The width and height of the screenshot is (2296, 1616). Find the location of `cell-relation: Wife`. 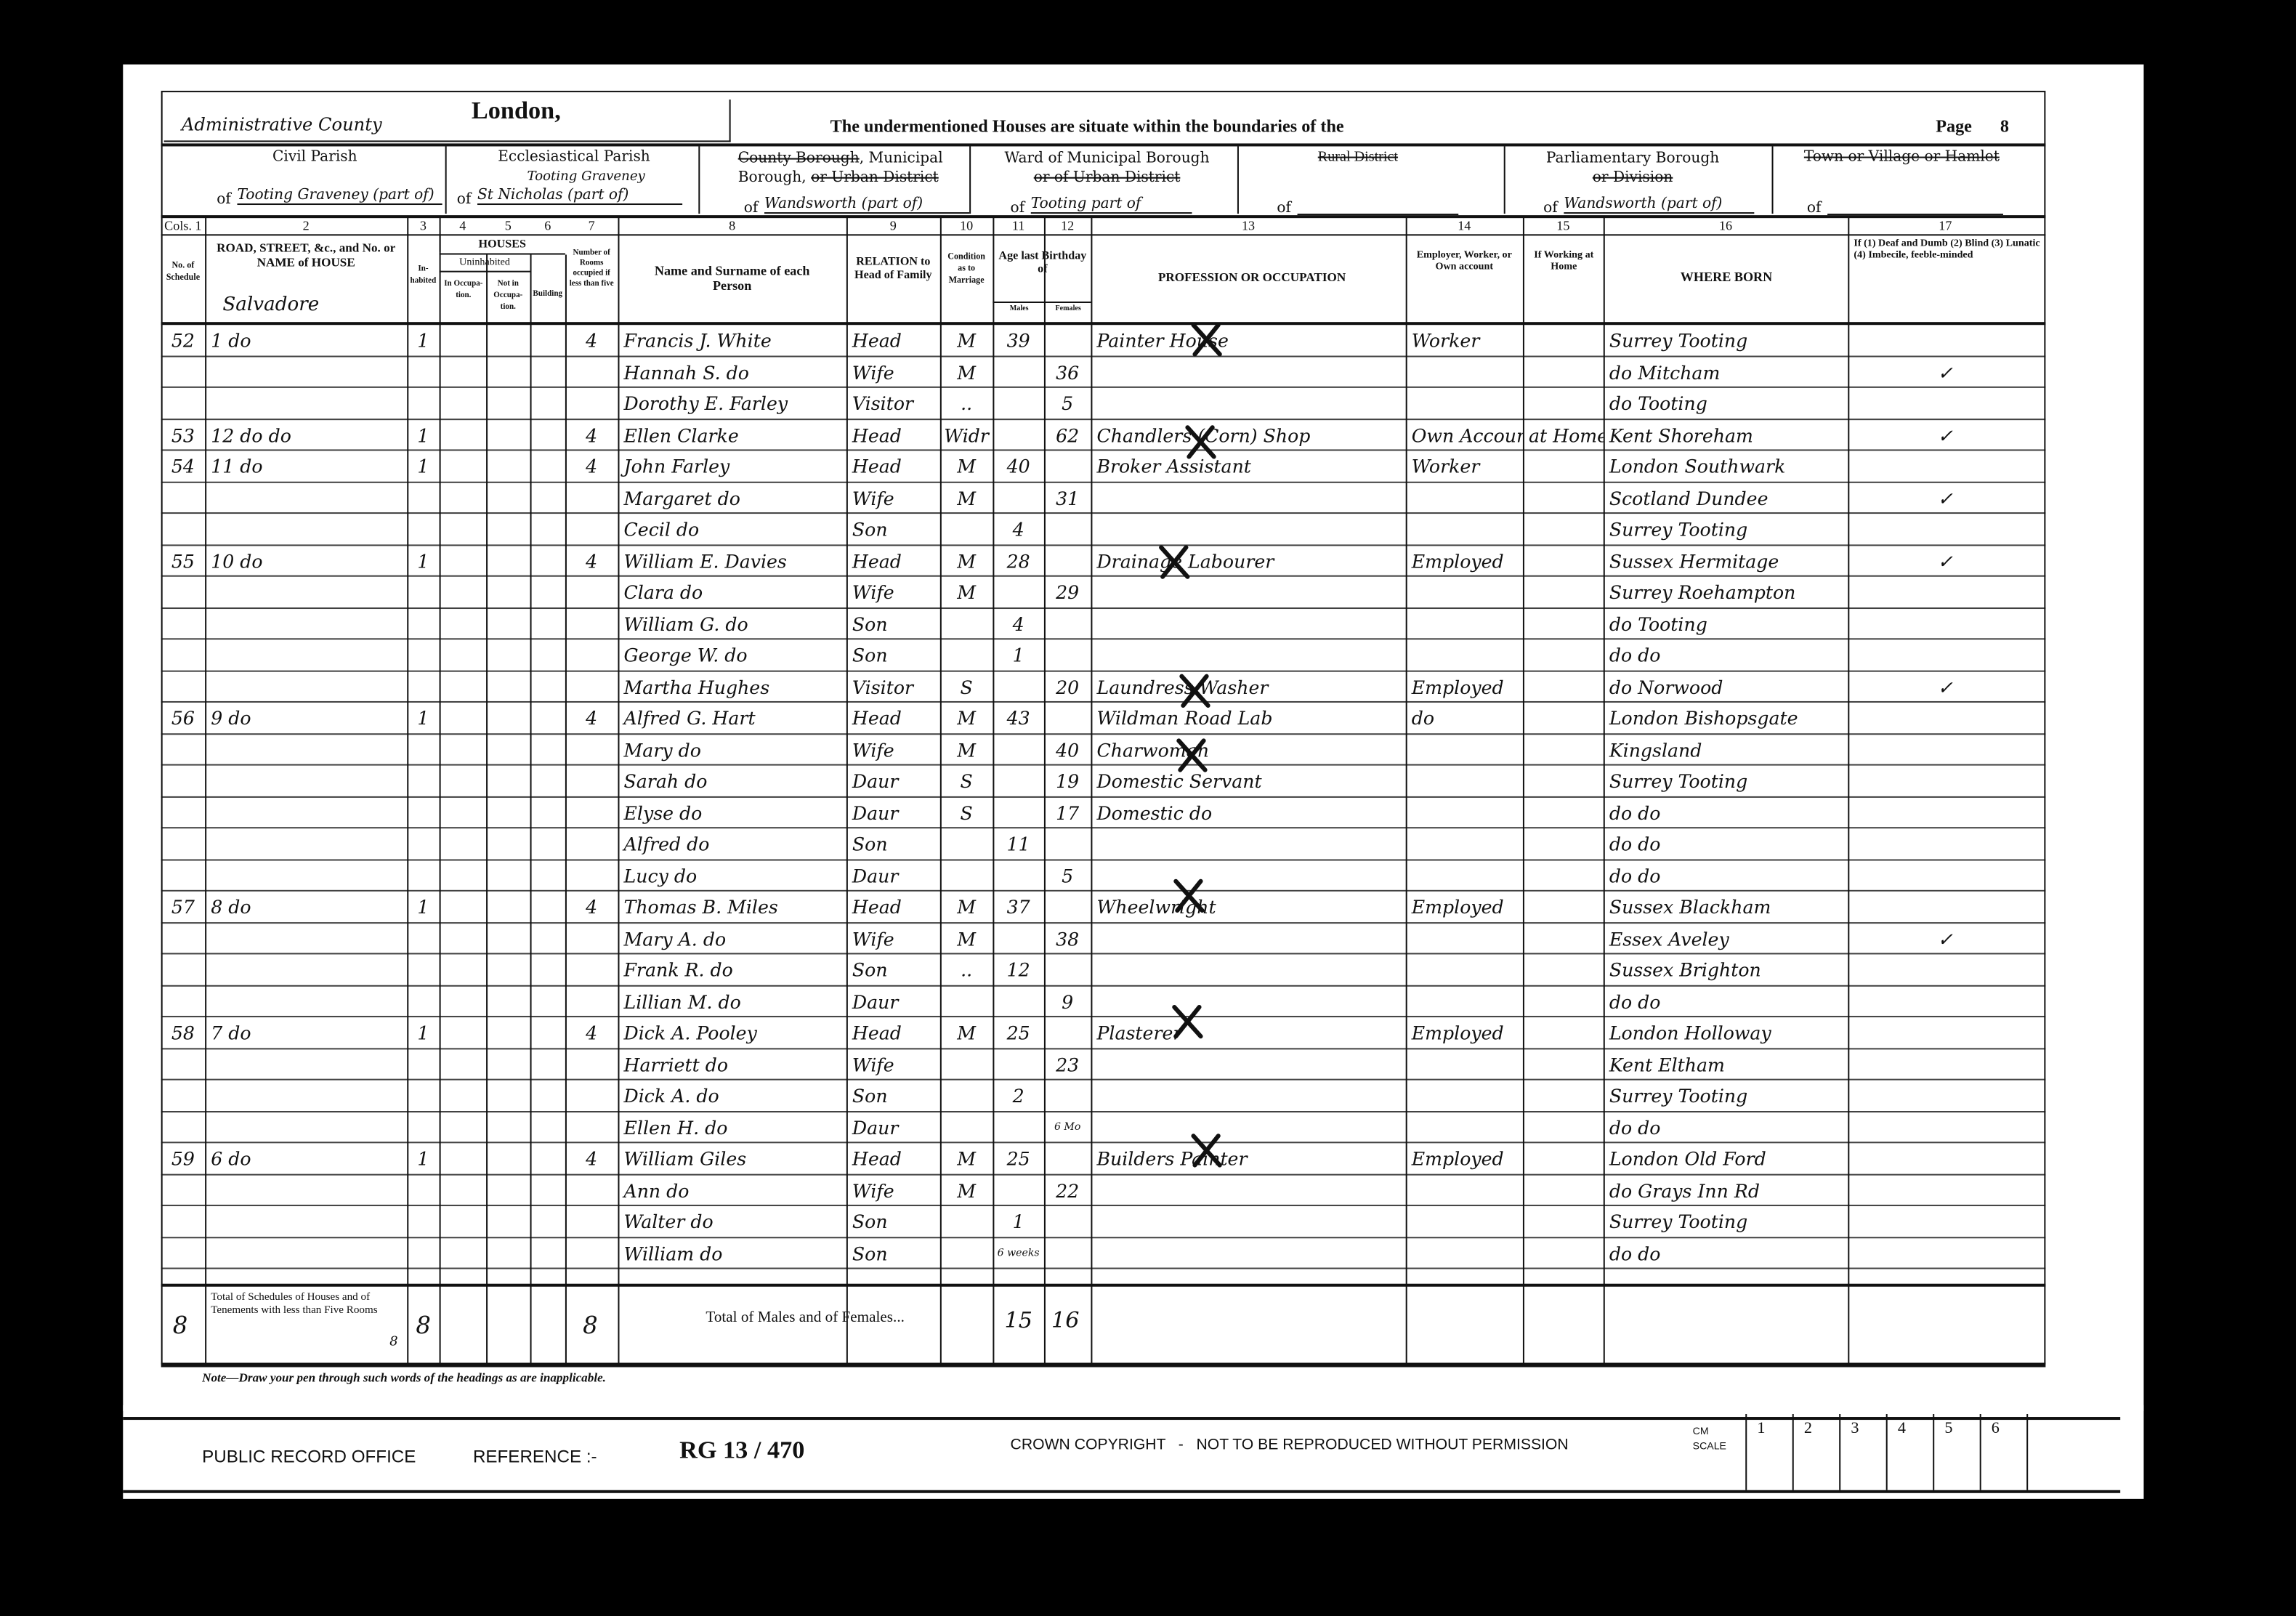

cell-relation: Wife is located at coordinates (873, 497).